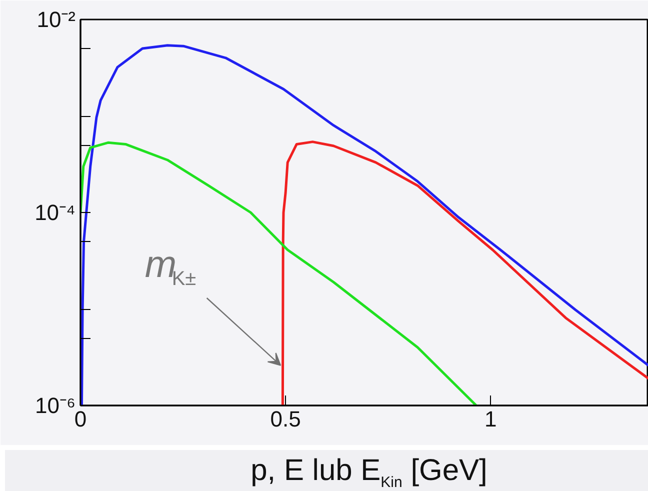 Image resolution: width=648 pixels, height=491 pixels. What do you see at coordinates (55, 405) in the screenshot?
I see `y-tick-label: 10⁻⁶` at bounding box center [55, 405].